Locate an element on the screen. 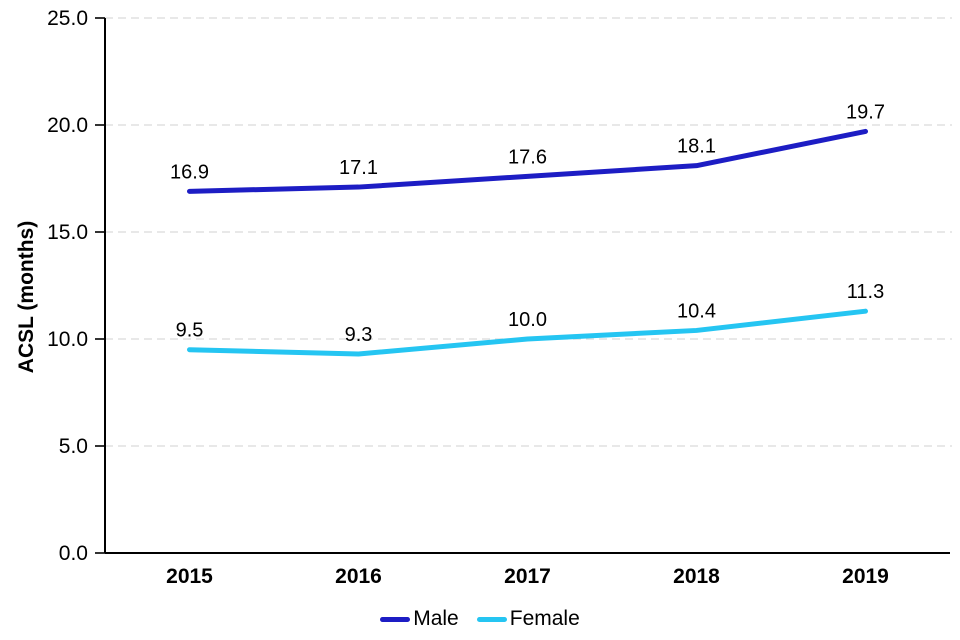 The height and width of the screenshot is (640, 960). data-label-male: 18.1 is located at coordinates (696, 147).